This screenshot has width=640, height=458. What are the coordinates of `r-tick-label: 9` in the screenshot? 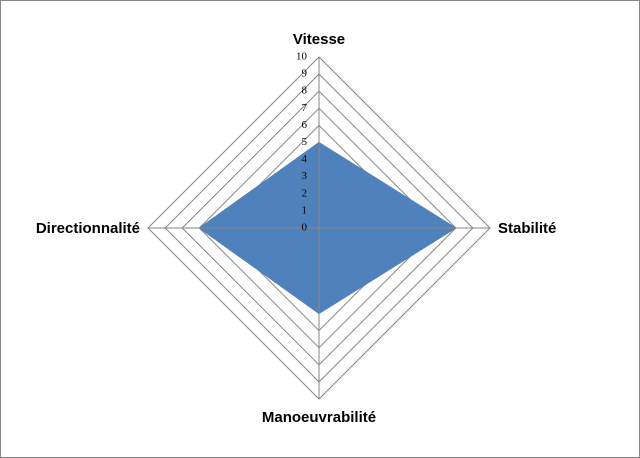 It's located at (305, 74).